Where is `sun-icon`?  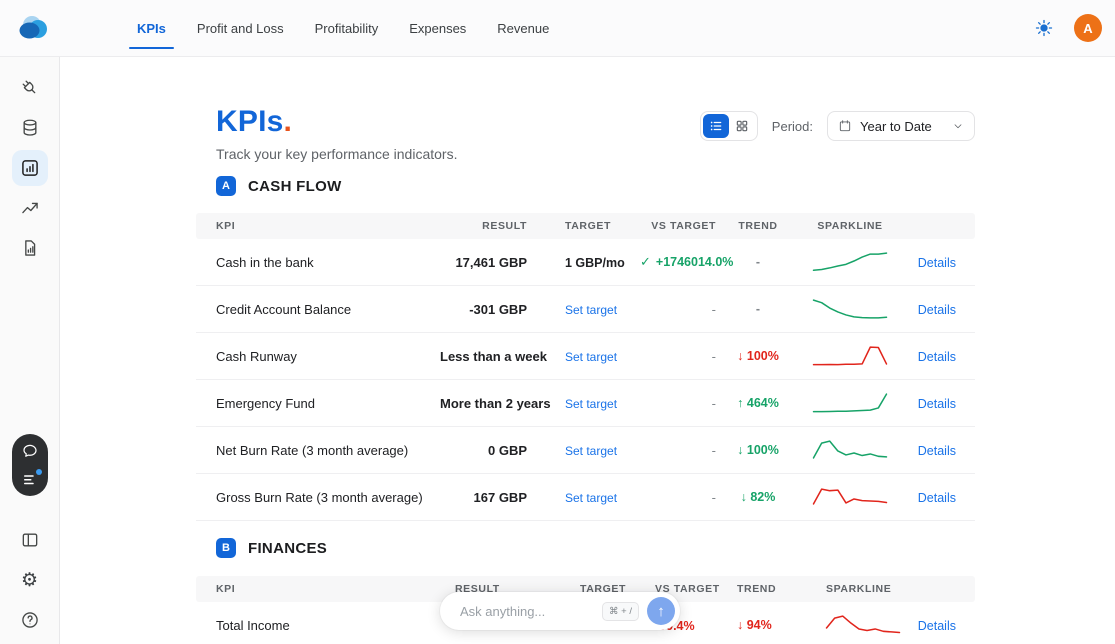
sun-icon is located at coordinates (1044, 28).